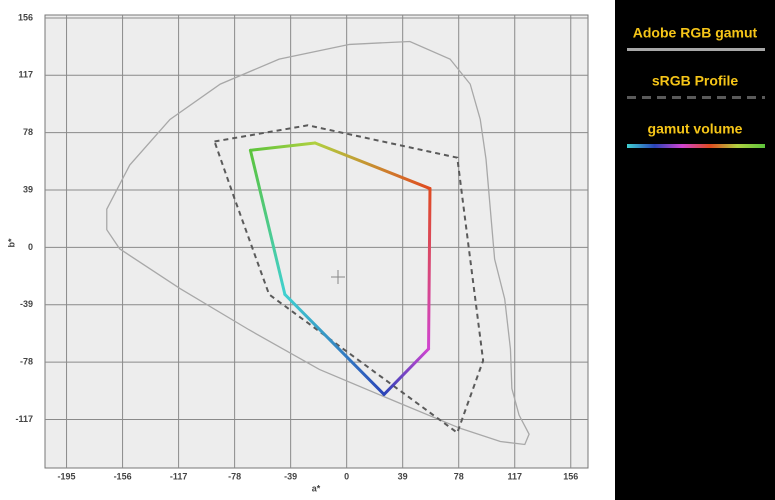  I want to click on legend-label: sRGB Profile, so click(695, 81).